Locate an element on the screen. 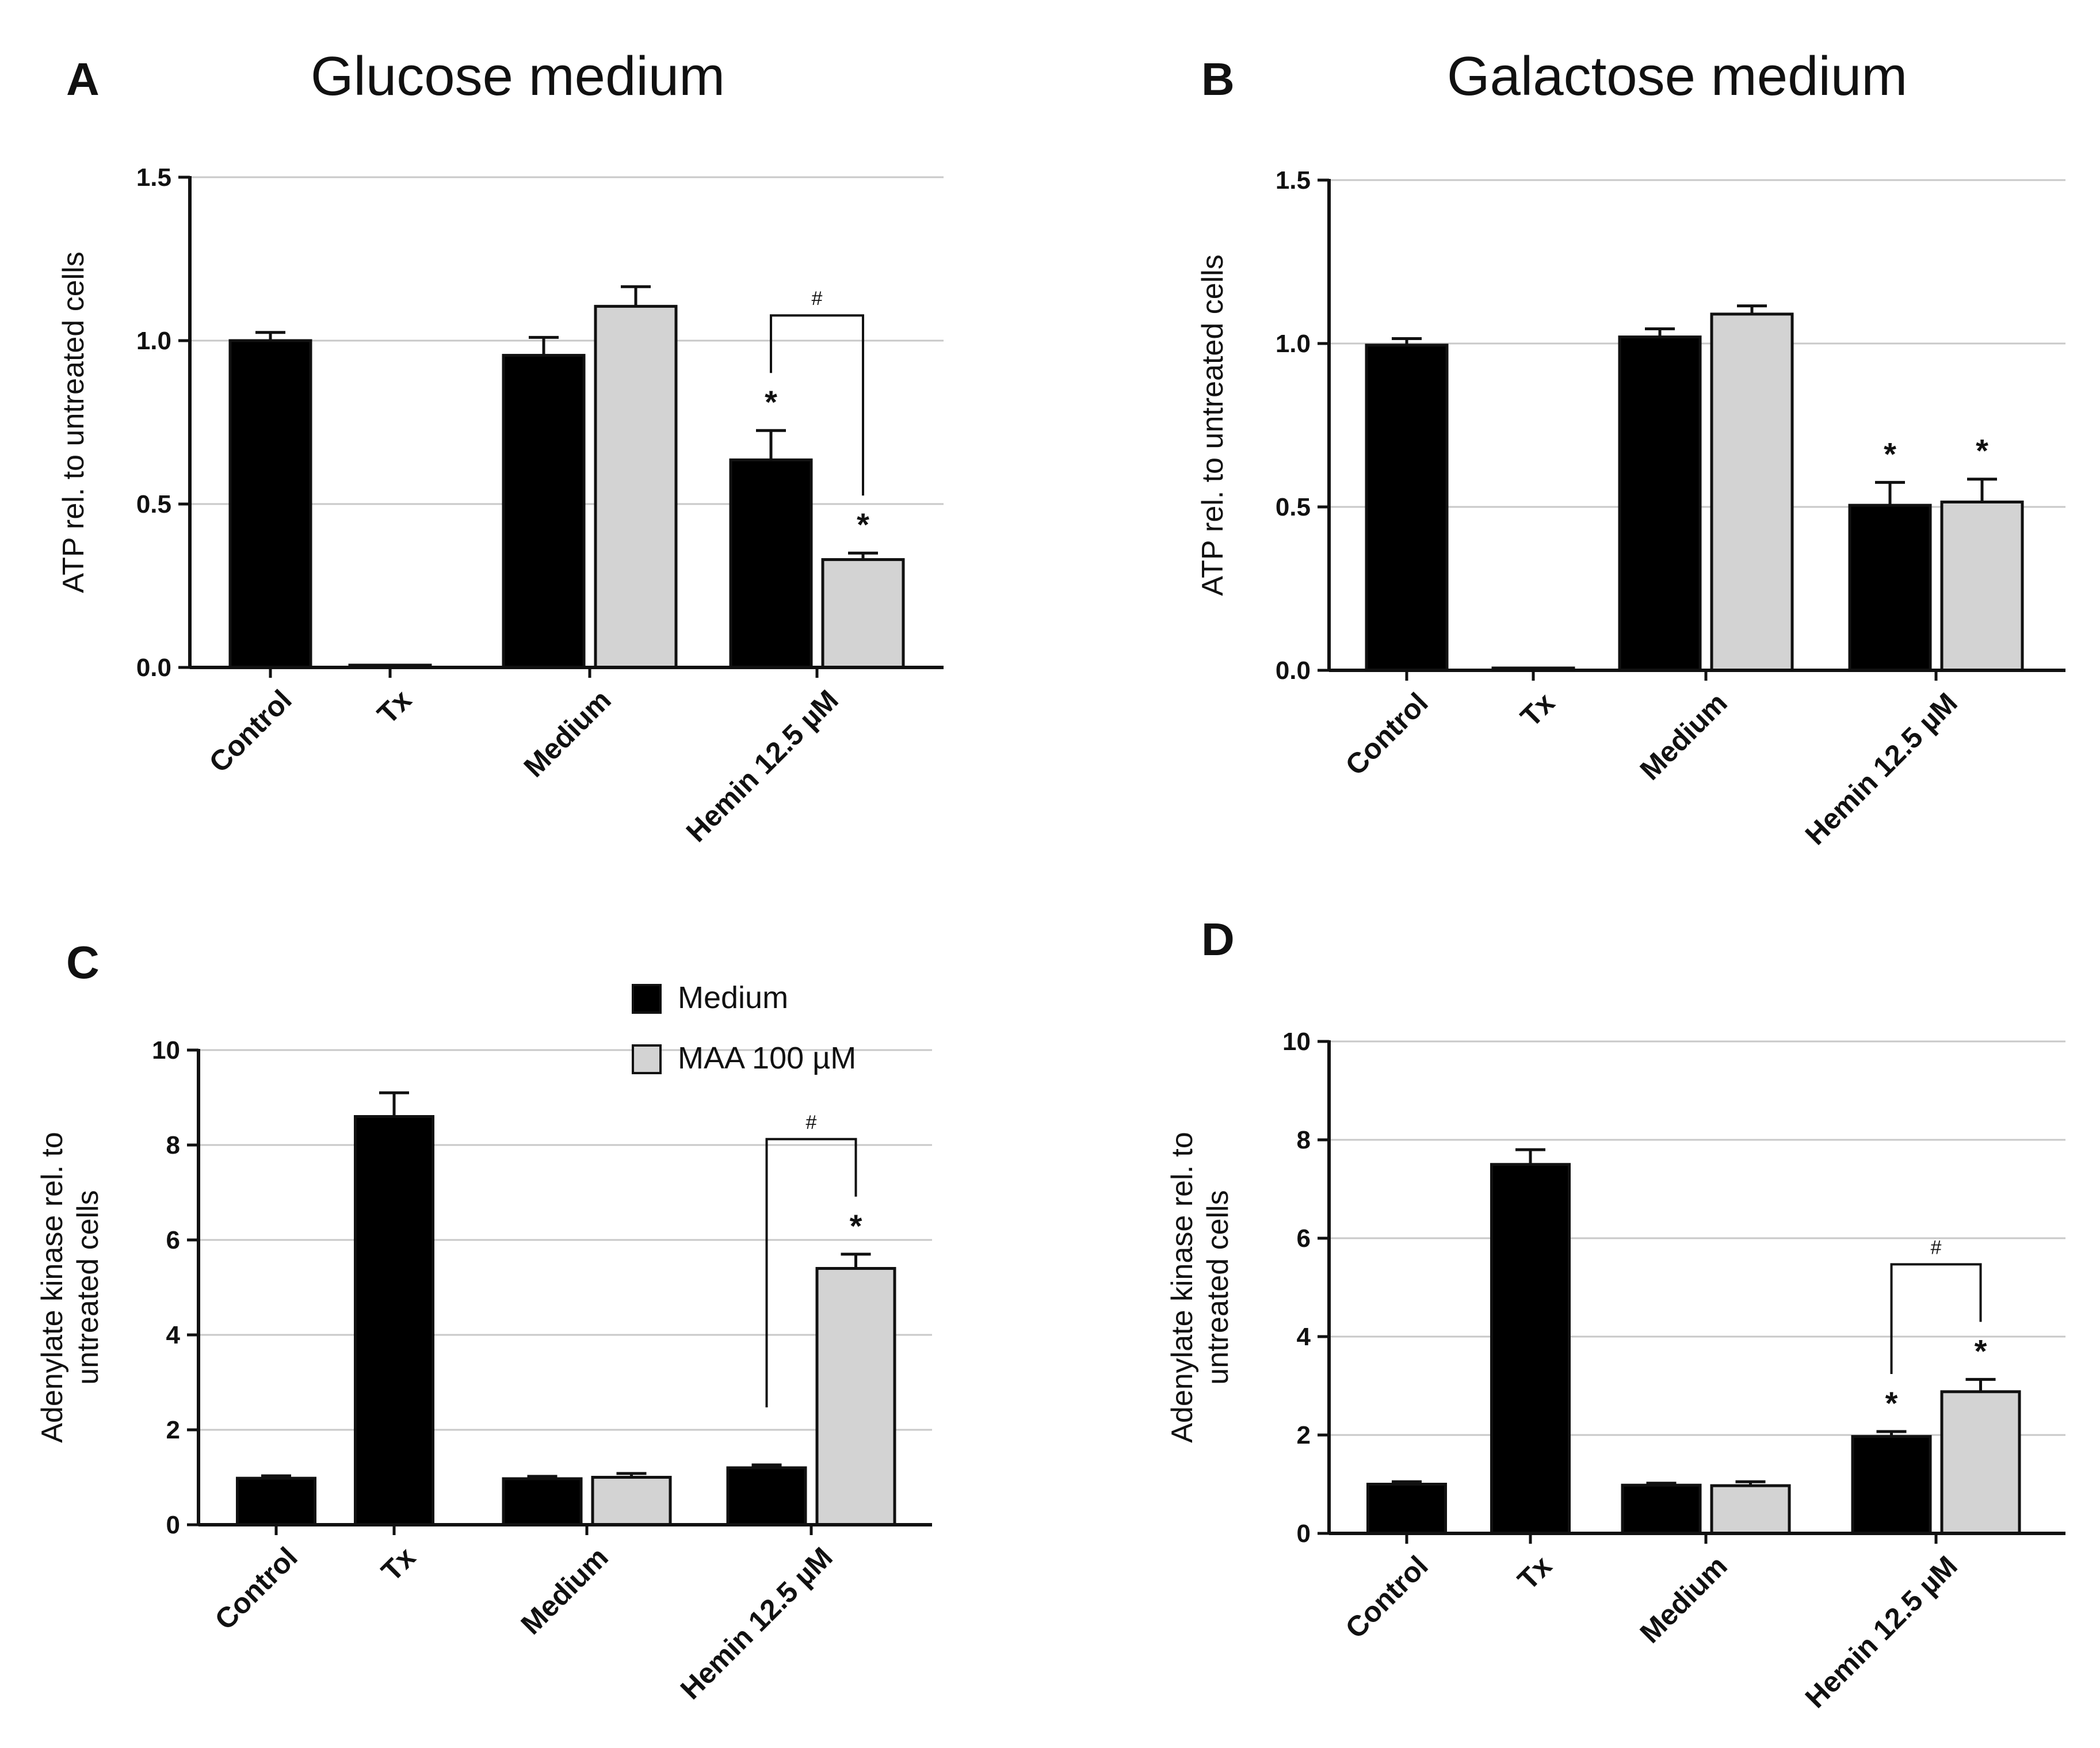 The width and height of the screenshot is (2100, 1748). panel-letter-b: B is located at coordinates (1218, 79).